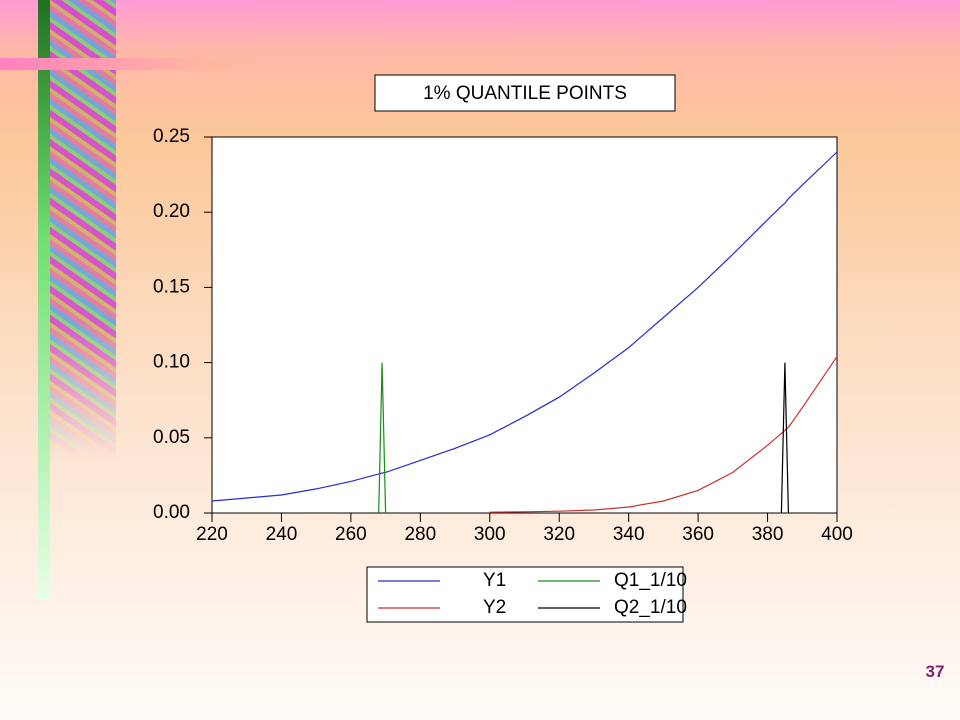 The image size is (960, 720). I want to click on x-tick-label: 260, so click(351, 534).